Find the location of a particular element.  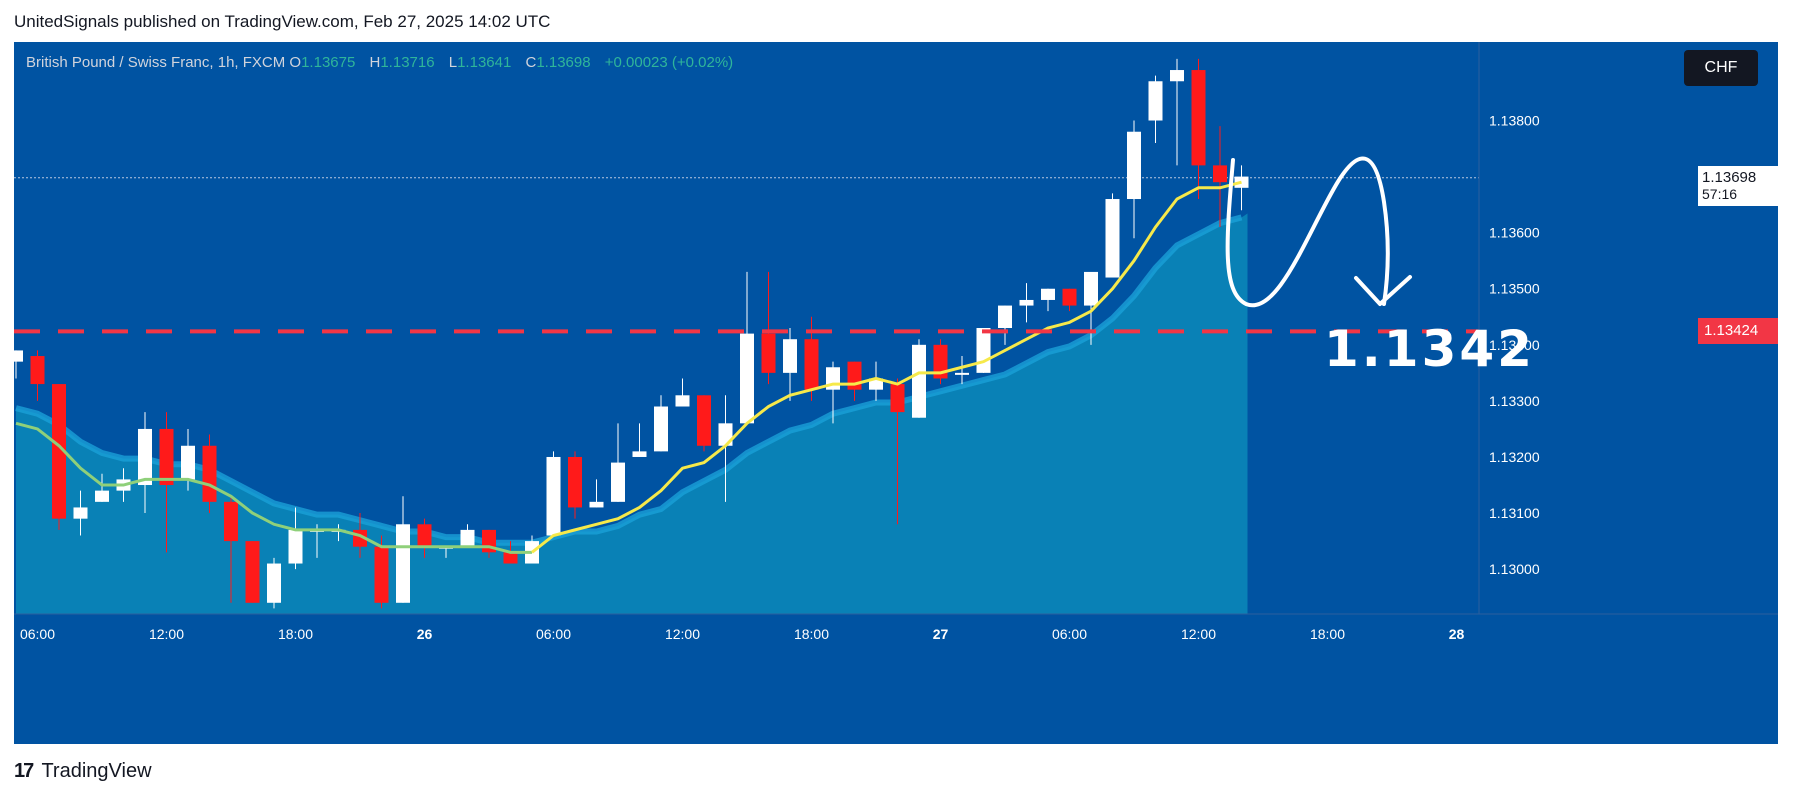

time-tick-label: 27 is located at coordinates (941, 634).